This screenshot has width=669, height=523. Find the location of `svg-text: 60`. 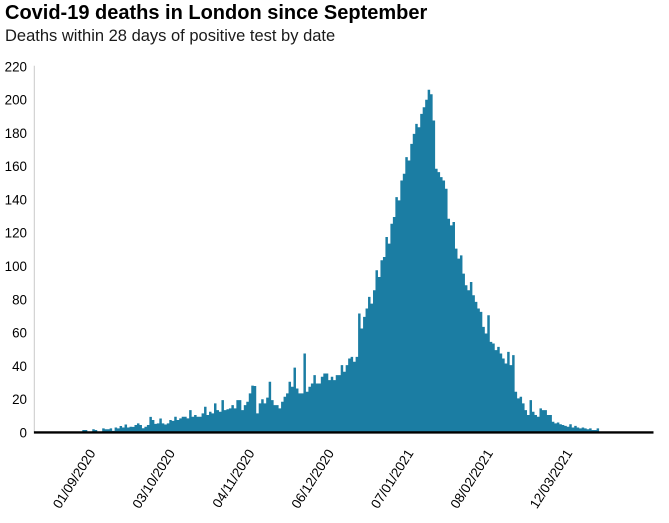

svg-text: 60 is located at coordinates (19, 333).